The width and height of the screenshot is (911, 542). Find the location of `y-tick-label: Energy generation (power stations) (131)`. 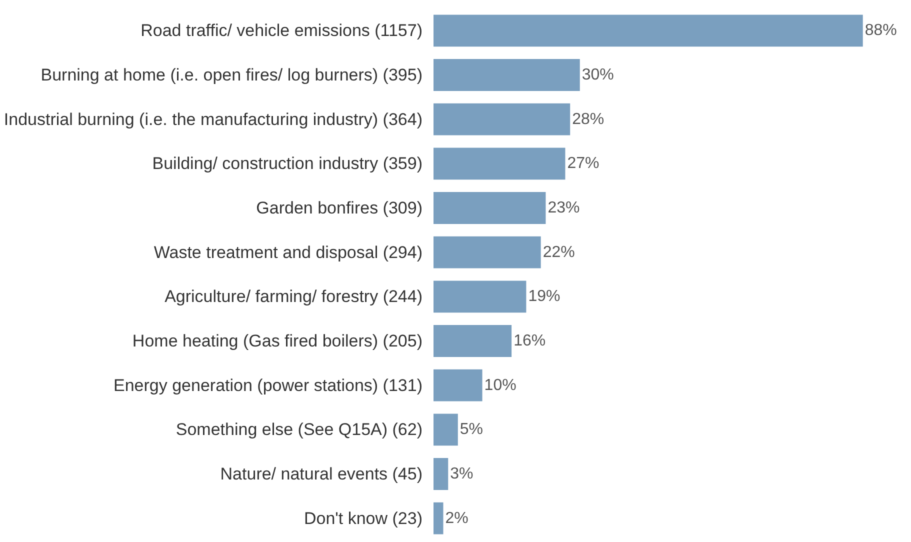

y-tick-label: Energy generation (power stations) (131) is located at coordinates (268, 385).